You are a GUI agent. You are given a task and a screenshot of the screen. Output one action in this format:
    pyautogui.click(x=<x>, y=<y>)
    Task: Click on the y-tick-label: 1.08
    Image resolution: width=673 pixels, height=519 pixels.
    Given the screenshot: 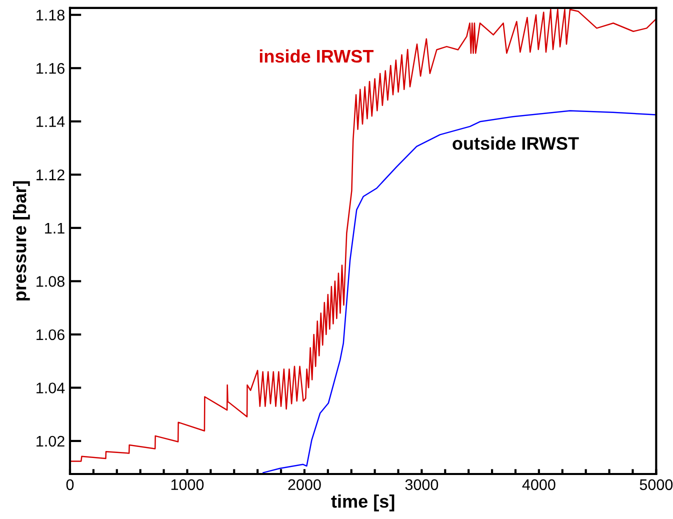 What is the action you would take?
    pyautogui.click(x=50, y=281)
    